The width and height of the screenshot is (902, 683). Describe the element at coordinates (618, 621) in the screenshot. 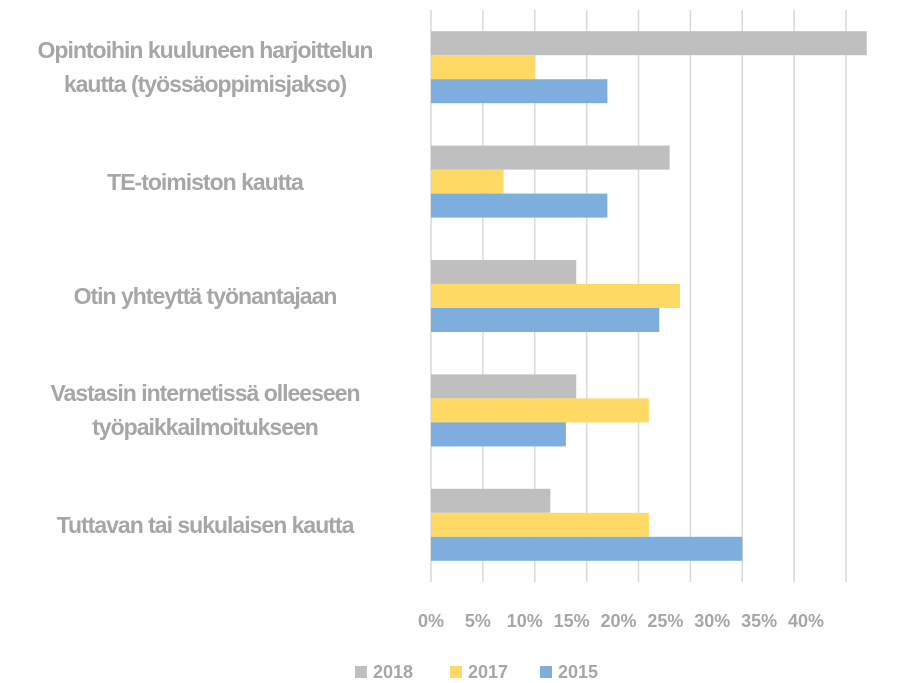

I see `x-tick-label: 20%` at that location.